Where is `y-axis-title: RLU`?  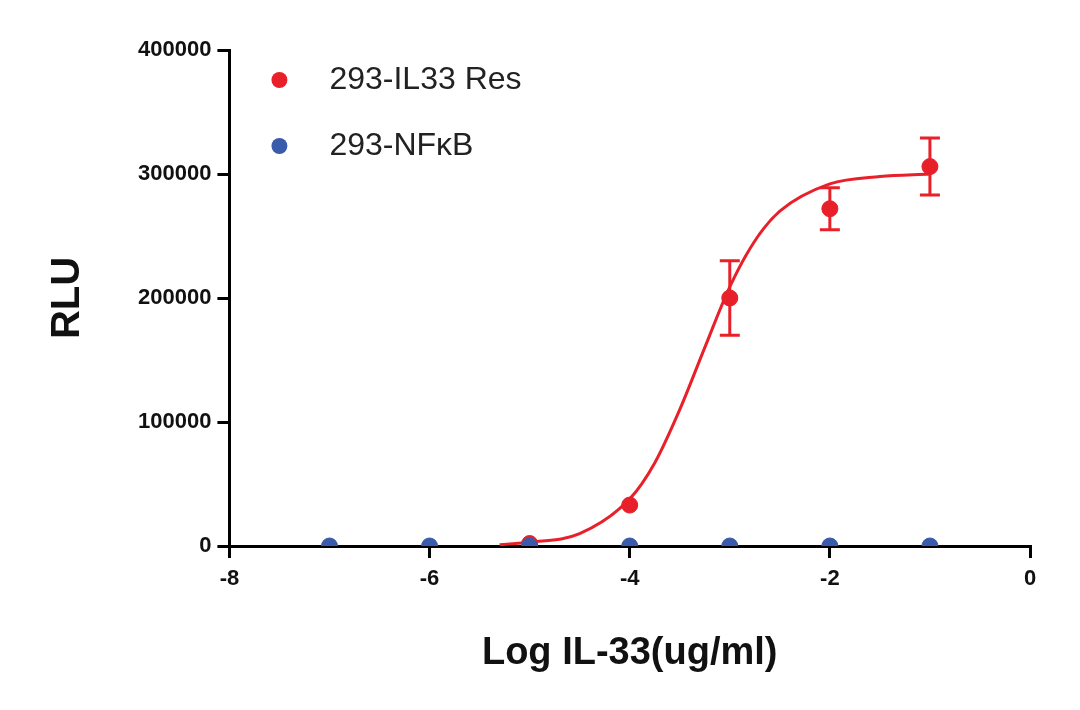 y-axis-title: RLU is located at coordinates (65, 298).